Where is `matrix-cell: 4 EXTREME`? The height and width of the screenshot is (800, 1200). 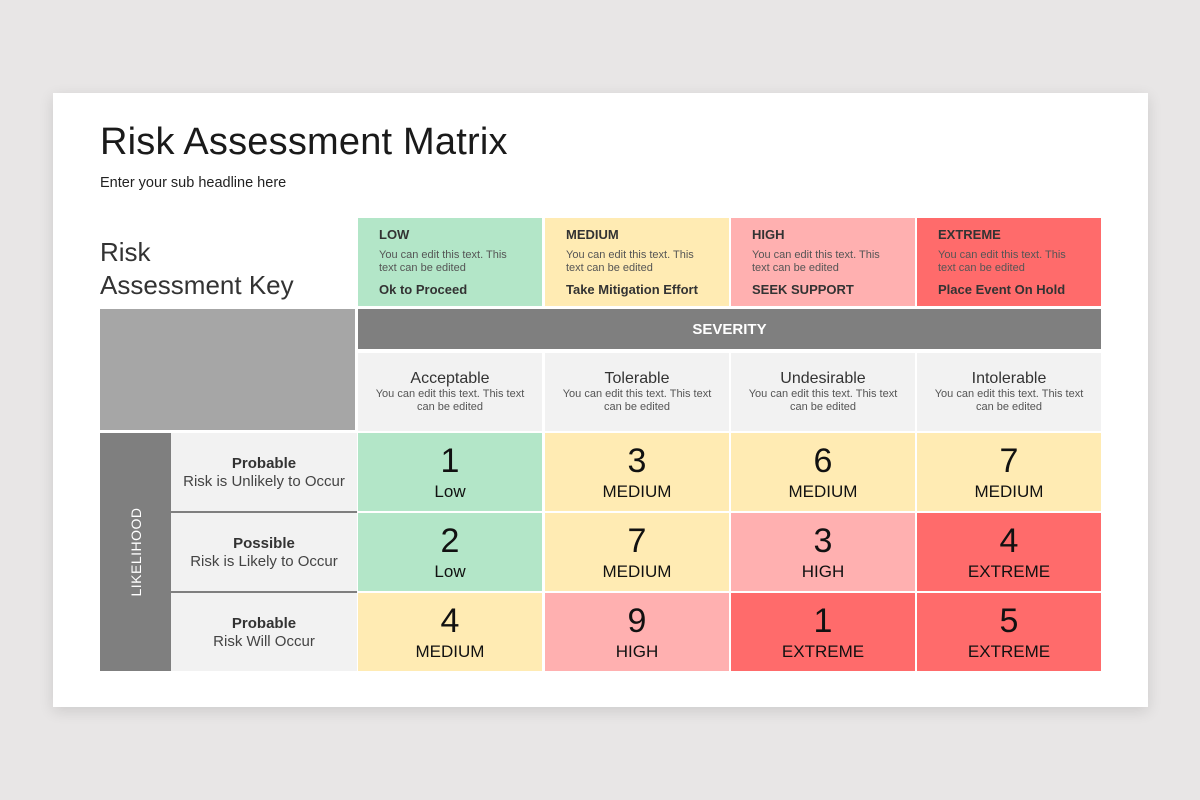 matrix-cell: 4 EXTREME is located at coordinates (1009, 552).